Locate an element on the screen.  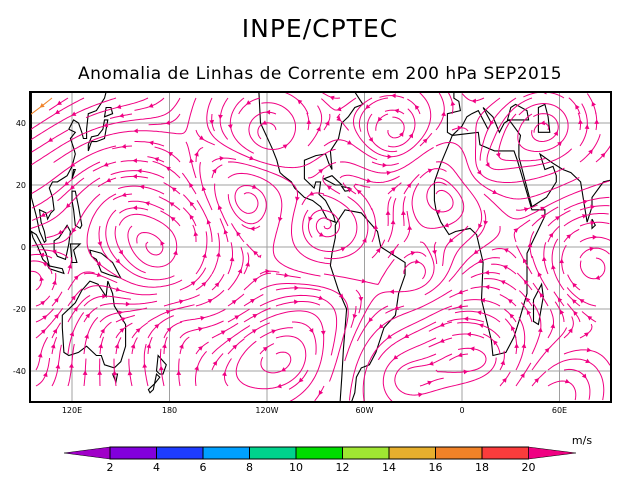
longitude-labels: 120E 180 120W 60W 0 60E is located at coordinates (314, 410).